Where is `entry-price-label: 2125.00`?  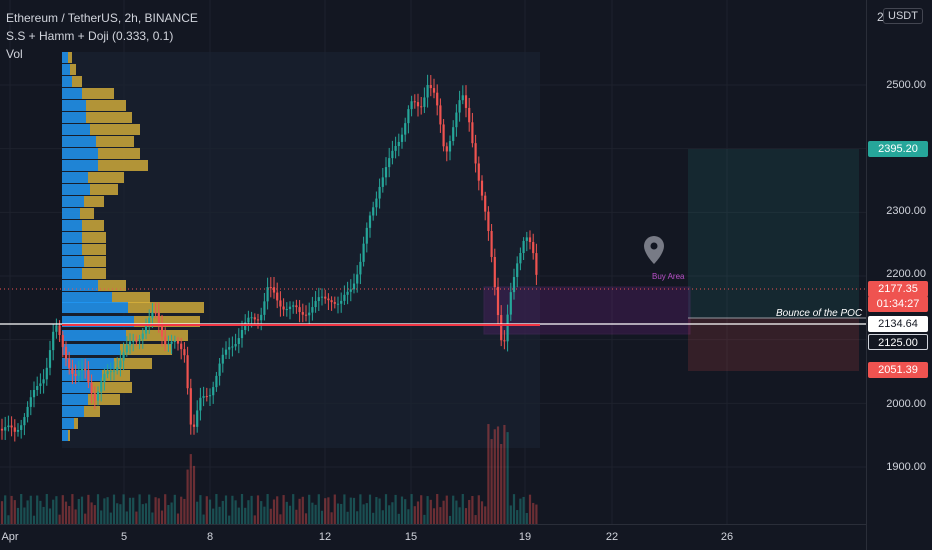
entry-price-label: 2125.00 is located at coordinates (898, 342).